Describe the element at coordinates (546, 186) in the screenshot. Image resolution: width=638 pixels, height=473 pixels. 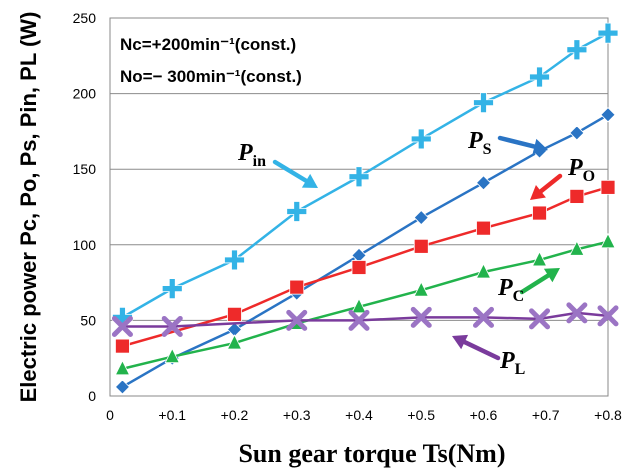
I see `arrow-po` at that location.